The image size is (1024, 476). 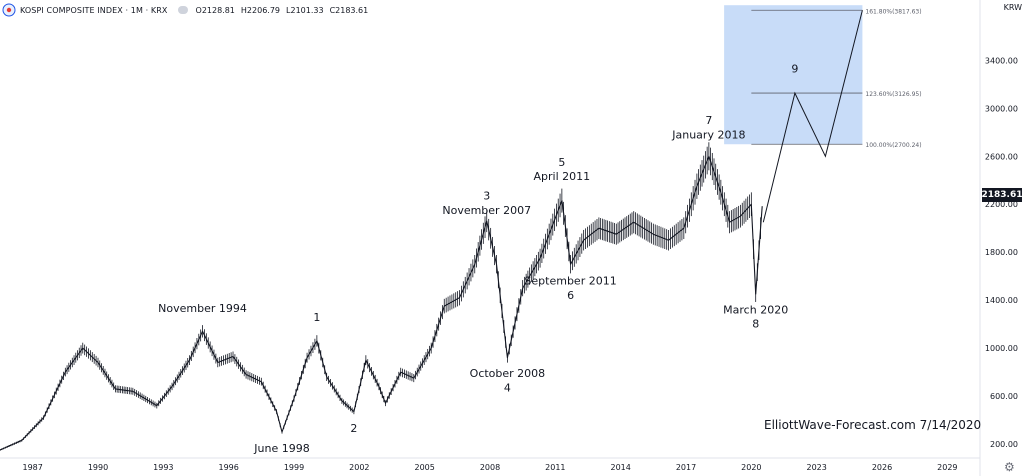 I want to click on x-tick-label-8: 2011, so click(x=555, y=467).